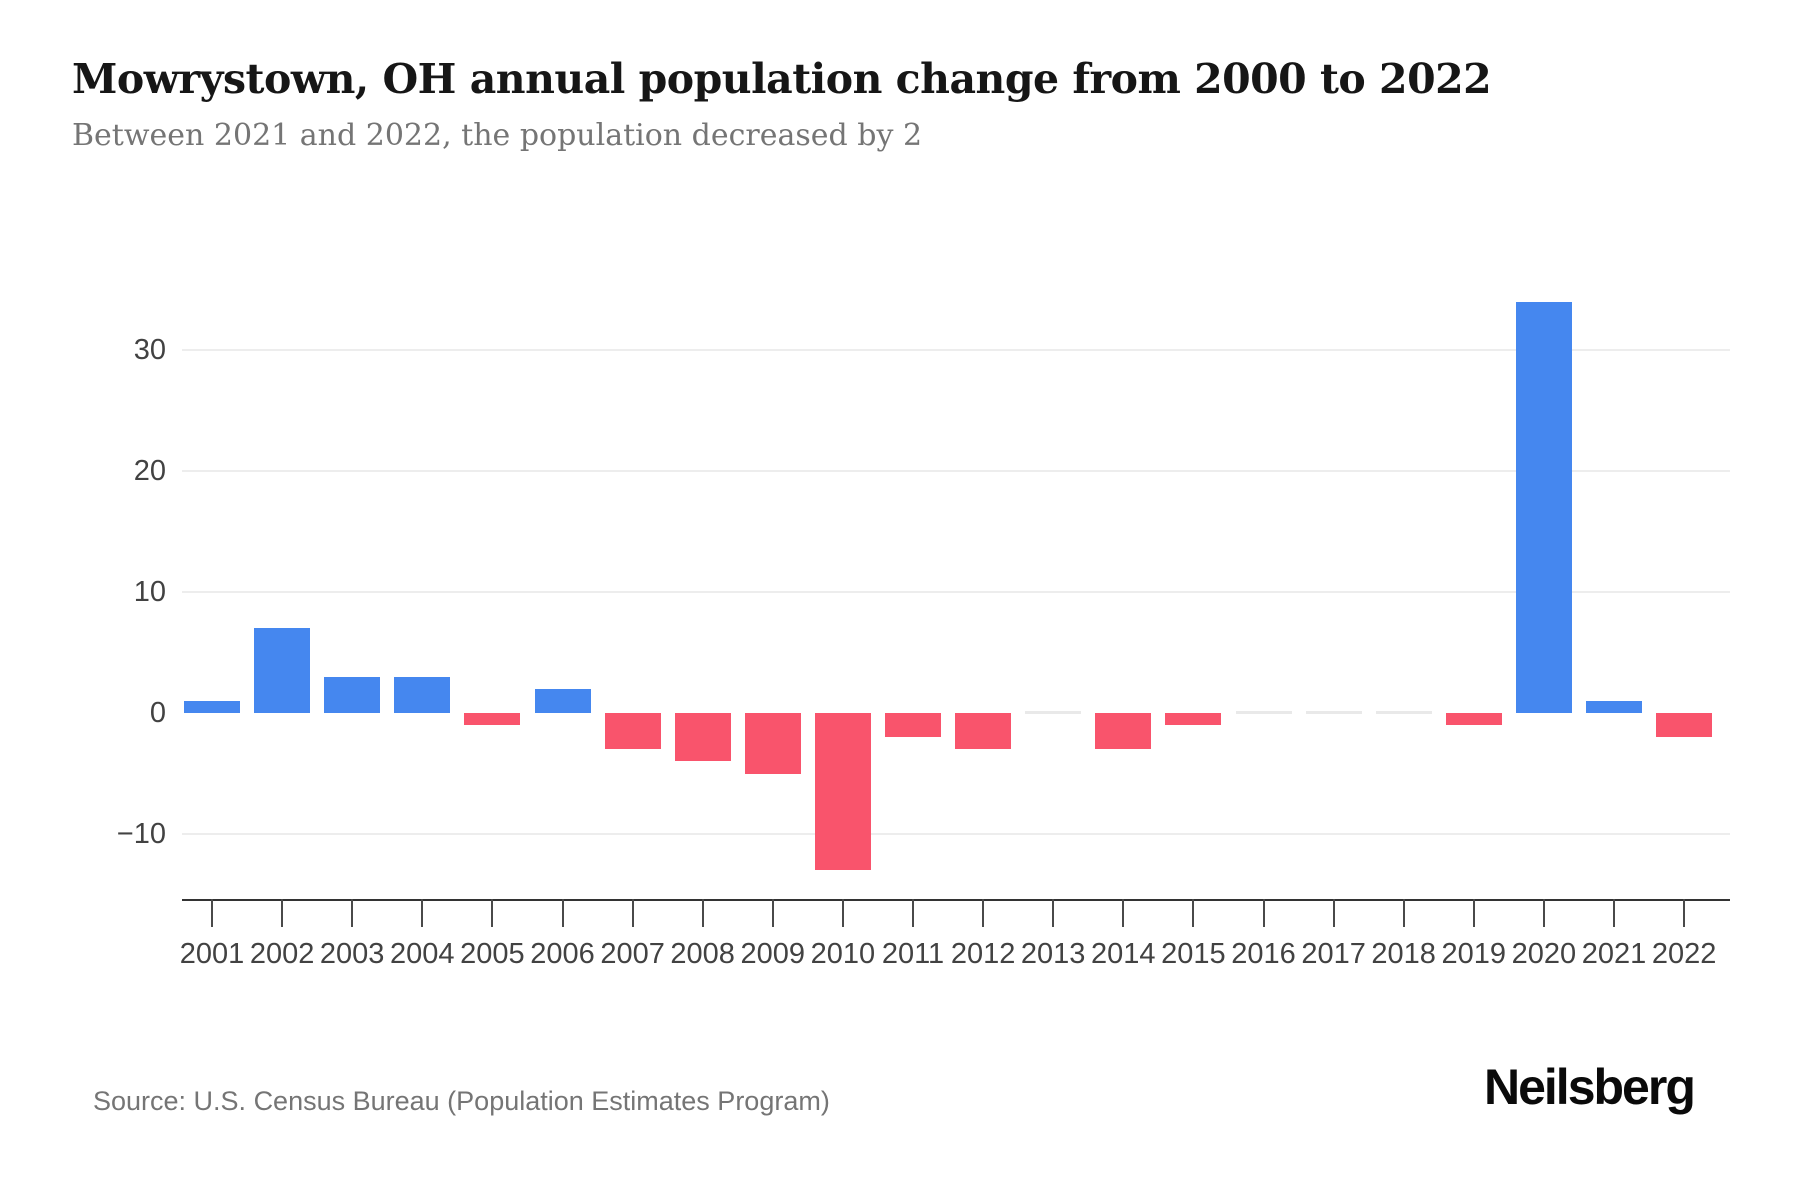 This screenshot has width=1800, height=1200. What do you see at coordinates (842, 913) in the screenshot?
I see `x-axis-tick-2010` at bounding box center [842, 913].